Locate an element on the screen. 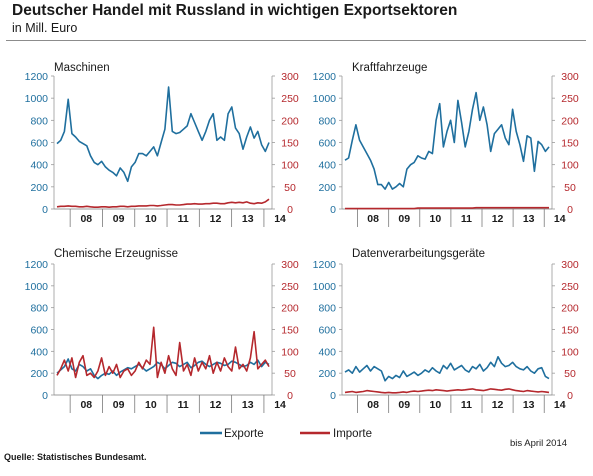 This screenshot has width=593, height=476. panel-title: Kraftfahrzeuge is located at coordinates (389, 68).